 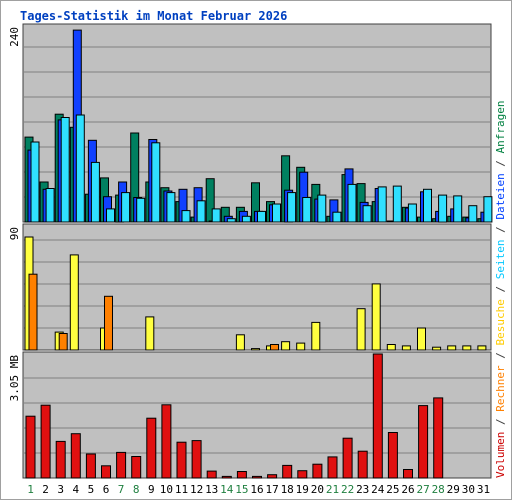 I want to click on x-tick-label: 4, so click(x=75, y=489).